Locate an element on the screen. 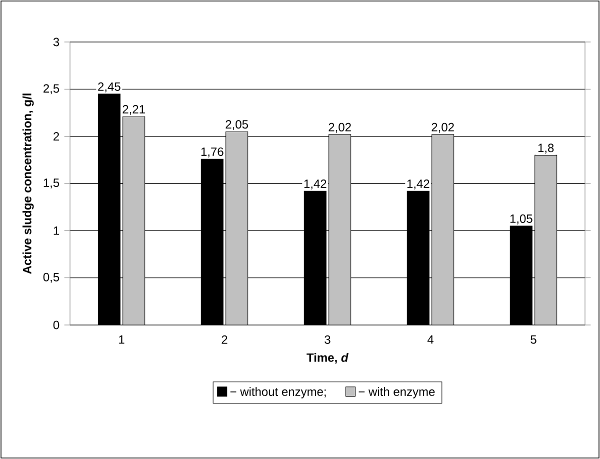 This screenshot has height=459, width=600. y-tick-label: 2,5 is located at coordinates (52, 89).